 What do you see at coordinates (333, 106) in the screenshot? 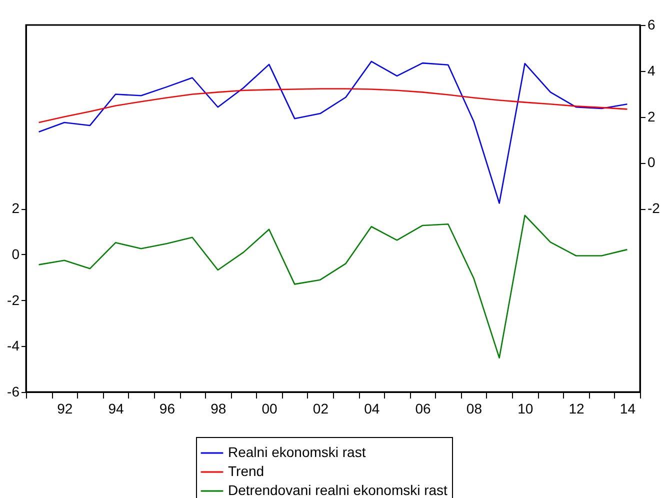
I see `line-series` at bounding box center [333, 106].